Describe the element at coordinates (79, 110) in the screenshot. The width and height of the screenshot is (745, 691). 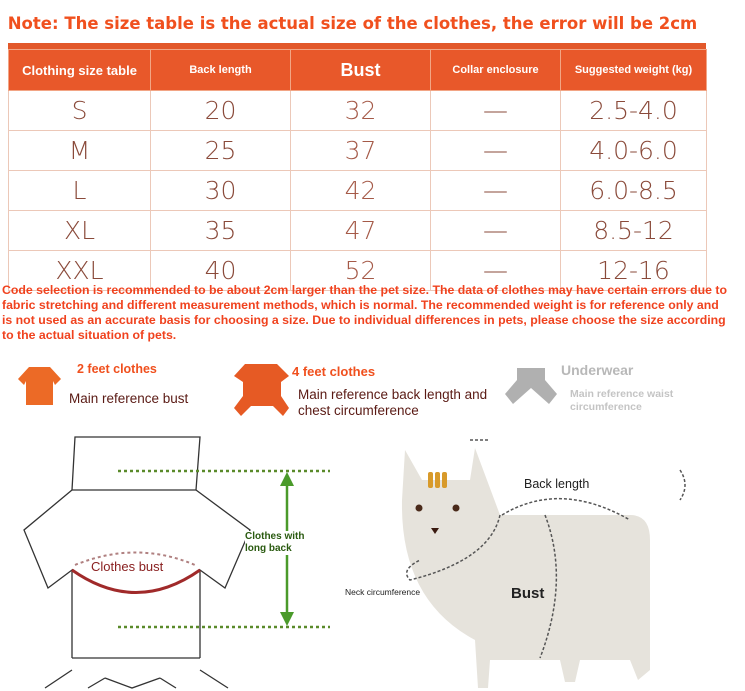
I see `cell-size: S` at that location.